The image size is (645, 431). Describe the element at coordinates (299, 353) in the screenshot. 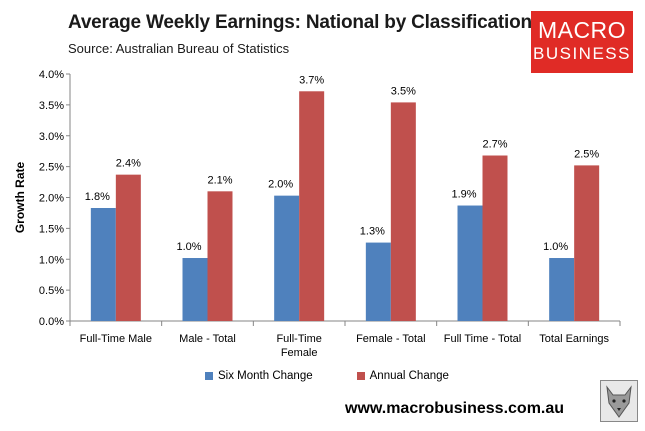

I see `x-tick-label: Female` at that location.